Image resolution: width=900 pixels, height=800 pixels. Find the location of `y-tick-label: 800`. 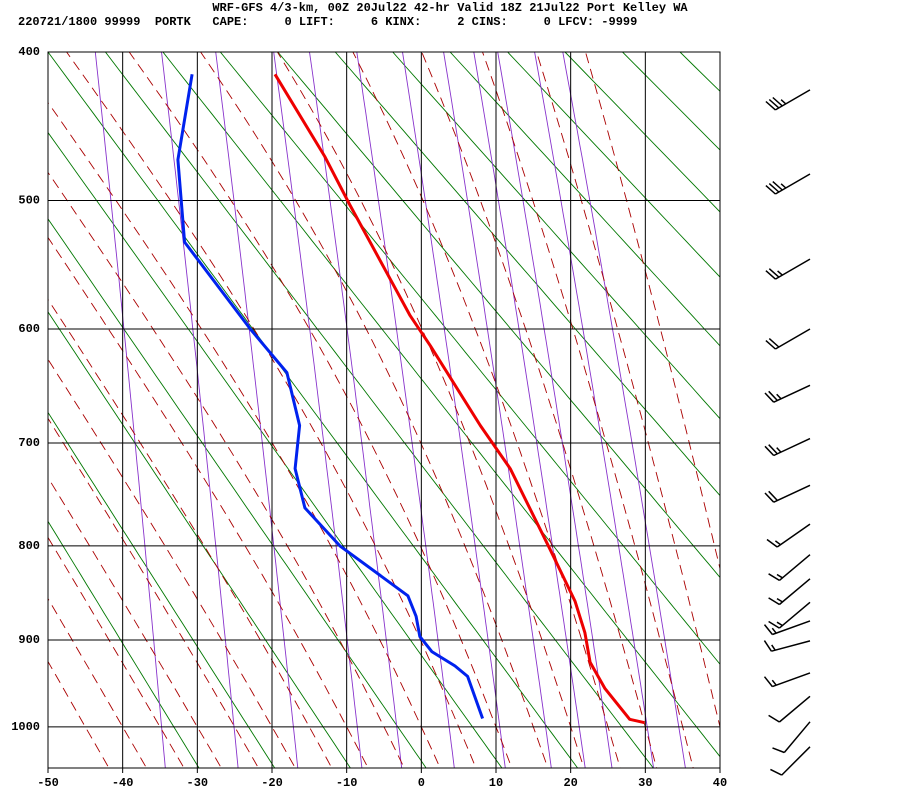

y-tick-label: 800 is located at coordinates (29, 546).